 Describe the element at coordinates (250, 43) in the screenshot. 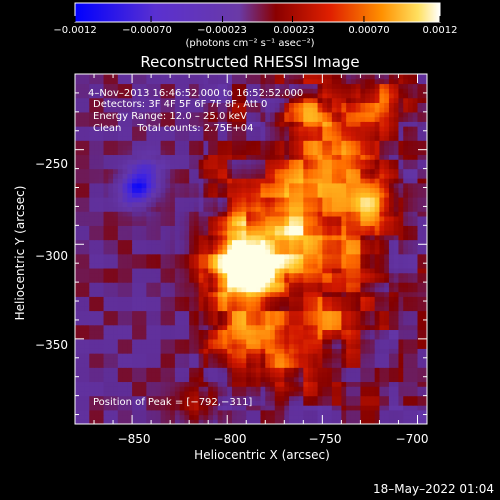

I see `colorbar-unit-label: (photons cm⁻² s⁻¹ asec⁻²)` at that location.